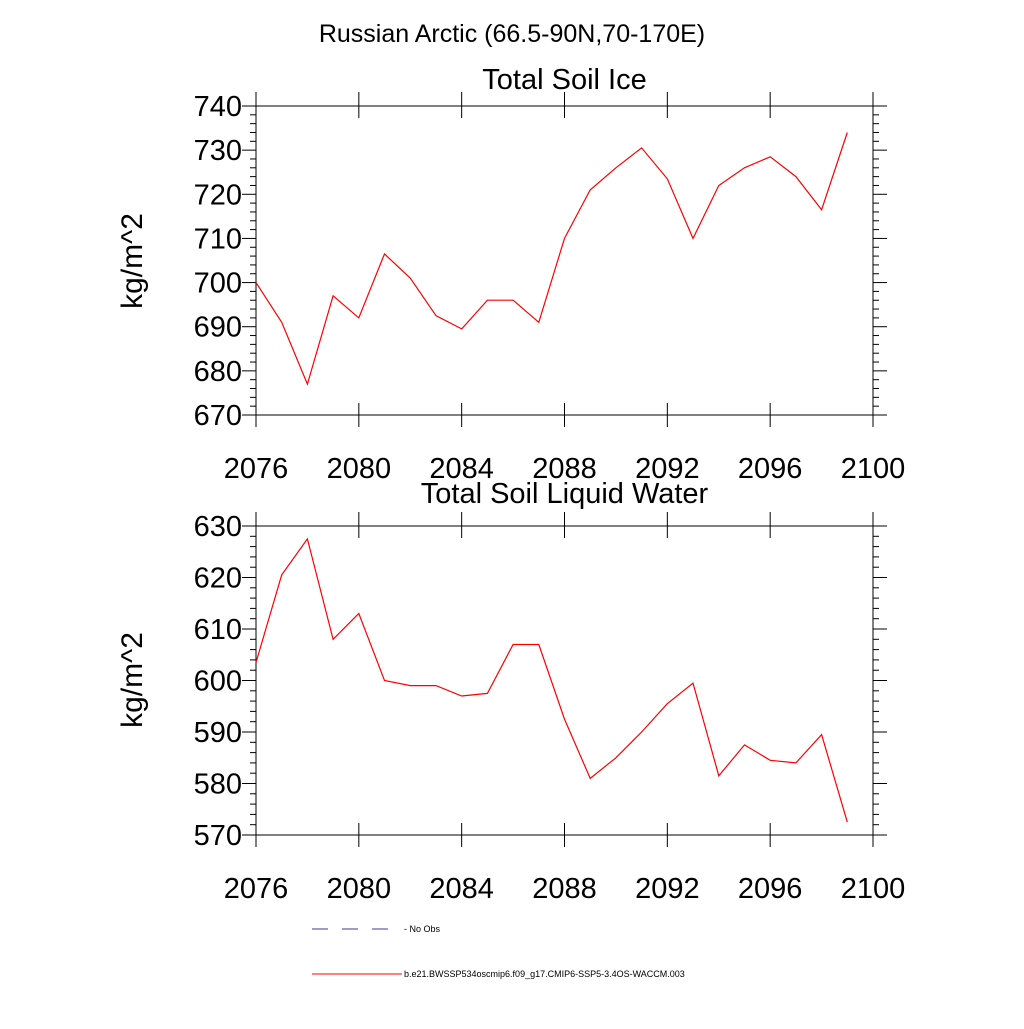 The width and height of the screenshot is (1024, 1029). Describe the element at coordinates (218, 284) in the screenshot. I see `y-tick-label: 700` at that location.